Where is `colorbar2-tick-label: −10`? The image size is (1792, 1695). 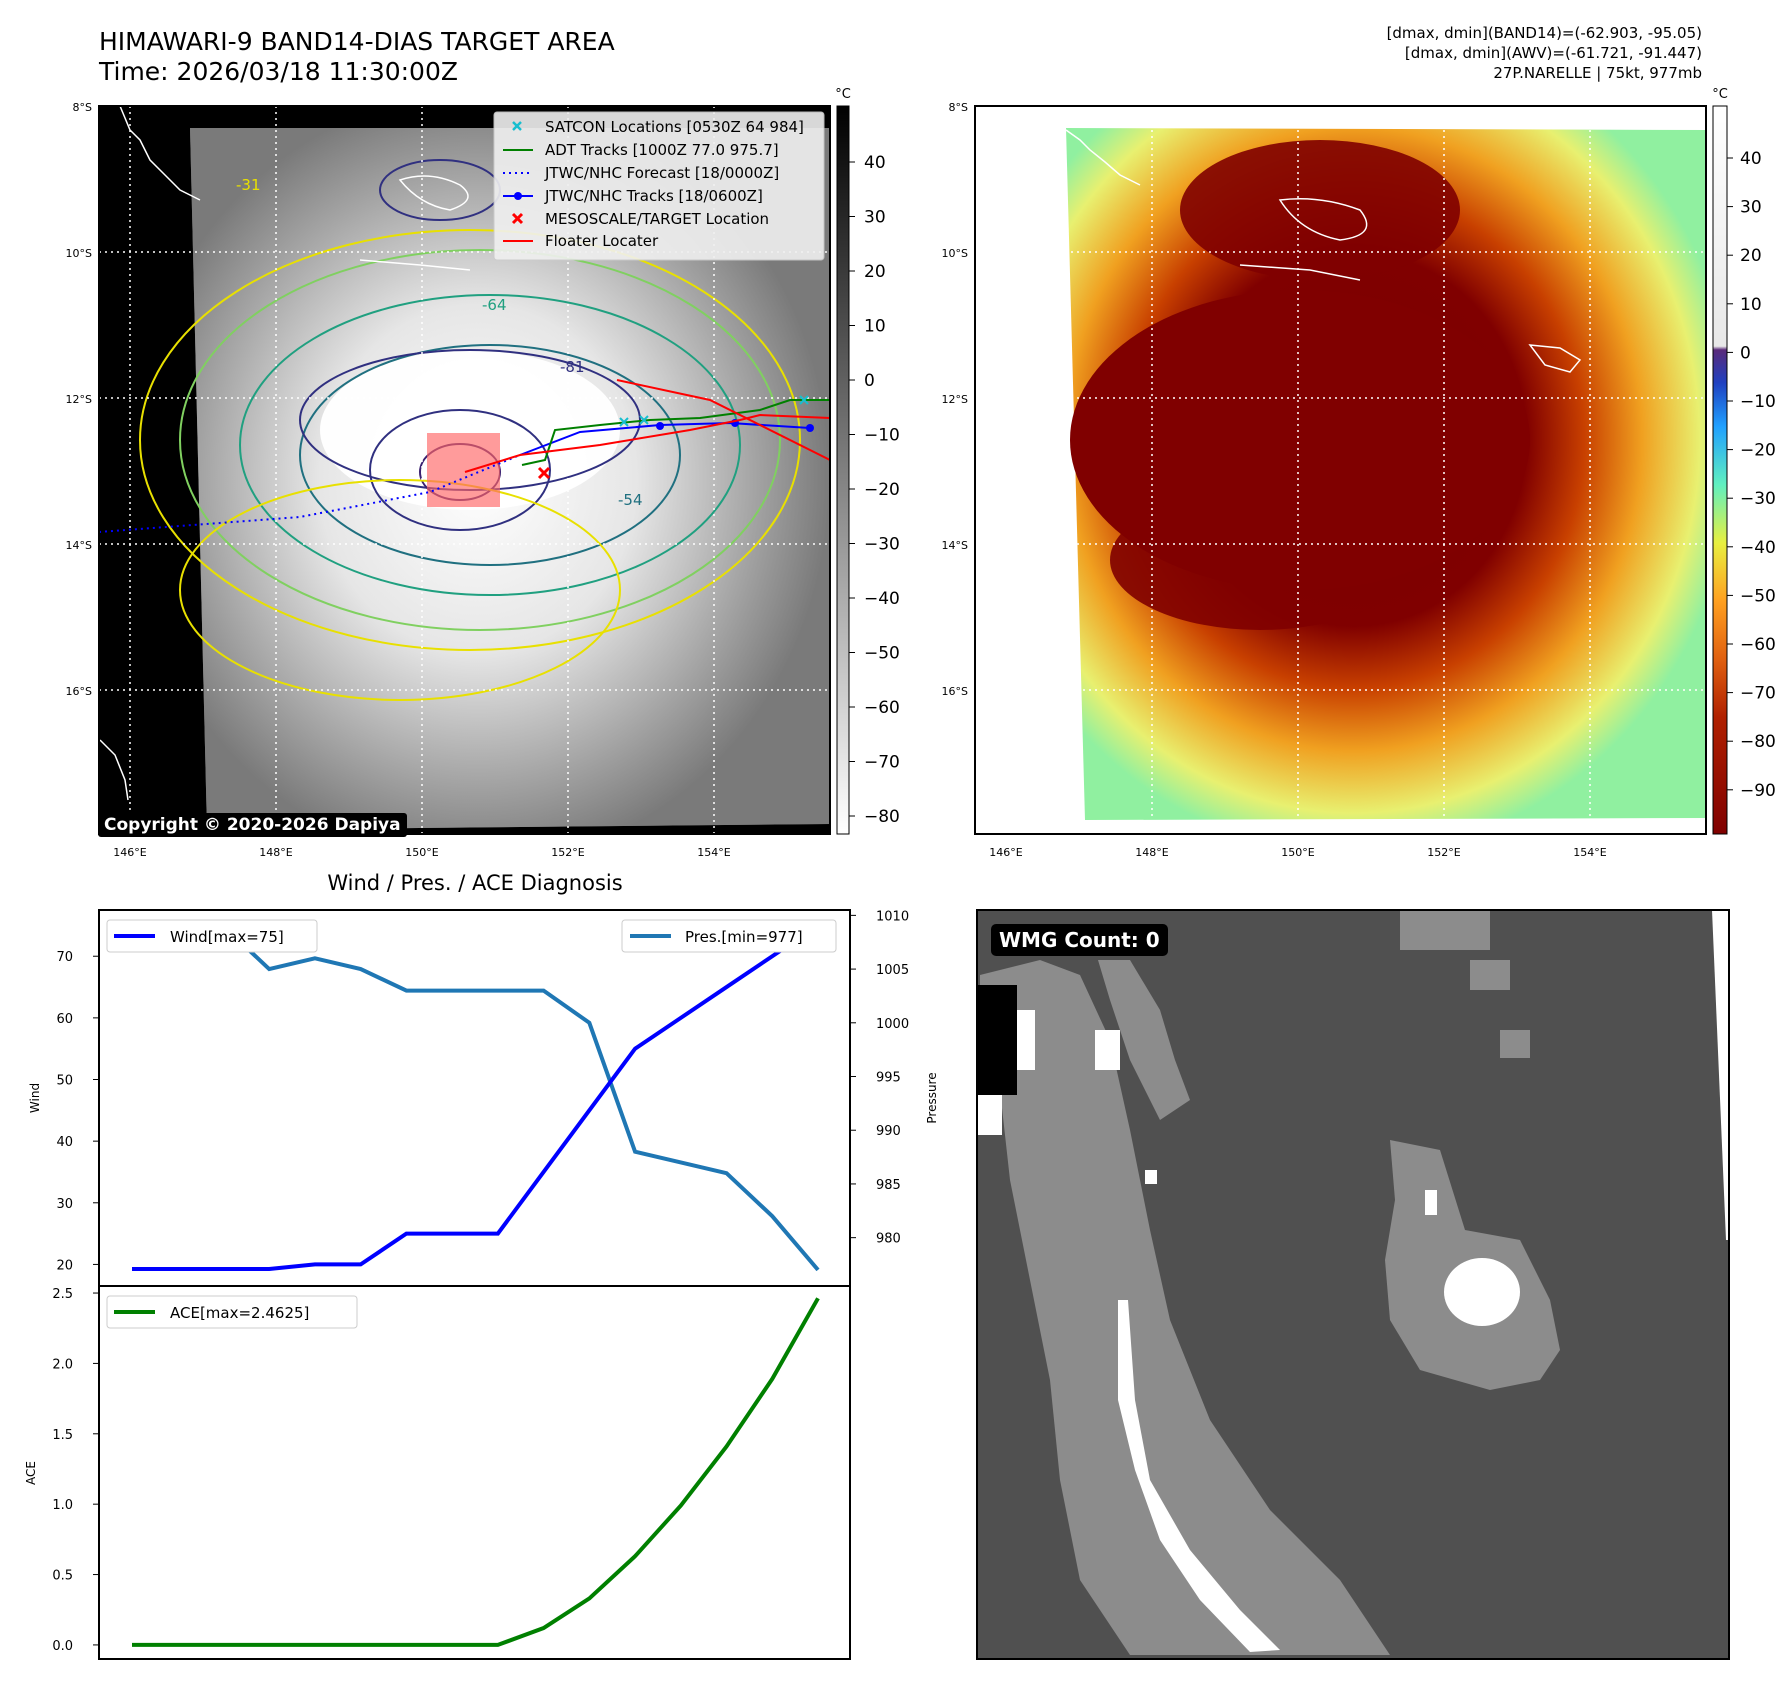 colorbar2-tick-label: −10 is located at coordinates (1758, 402).